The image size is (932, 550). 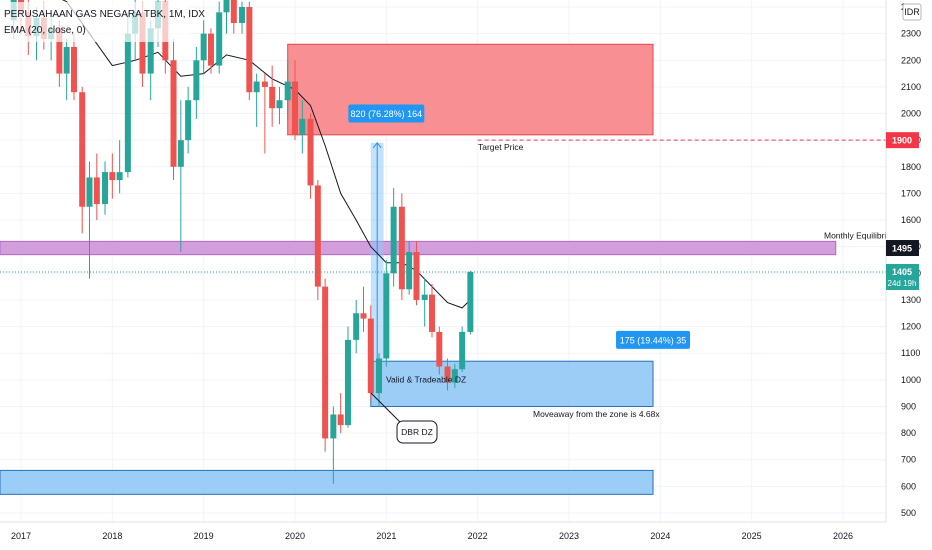 What do you see at coordinates (902, 276) in the screenshot?
I see `current-price-badge-box` at bounding box center [902, 276].